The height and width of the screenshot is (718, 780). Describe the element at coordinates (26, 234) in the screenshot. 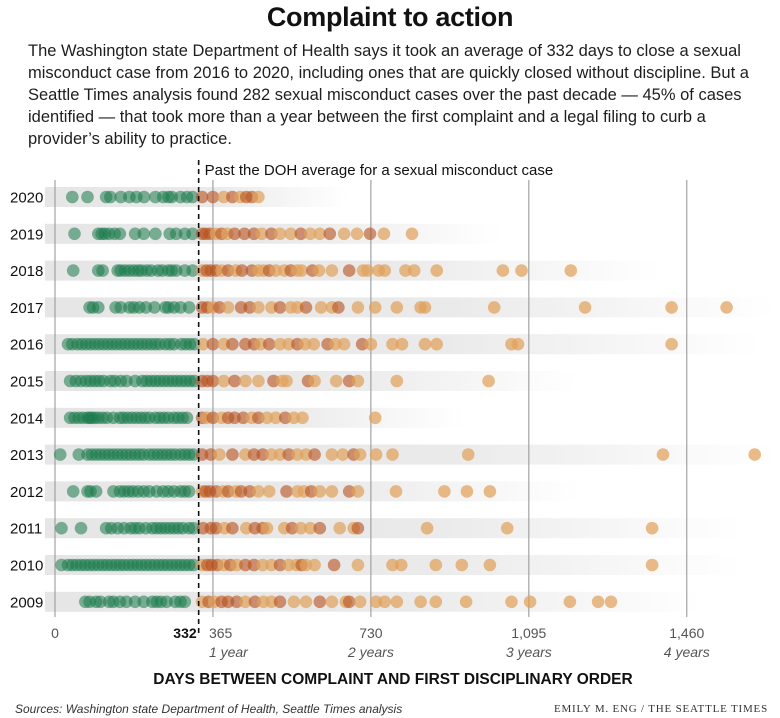

I see `year-label-2019: 2019` at that location.